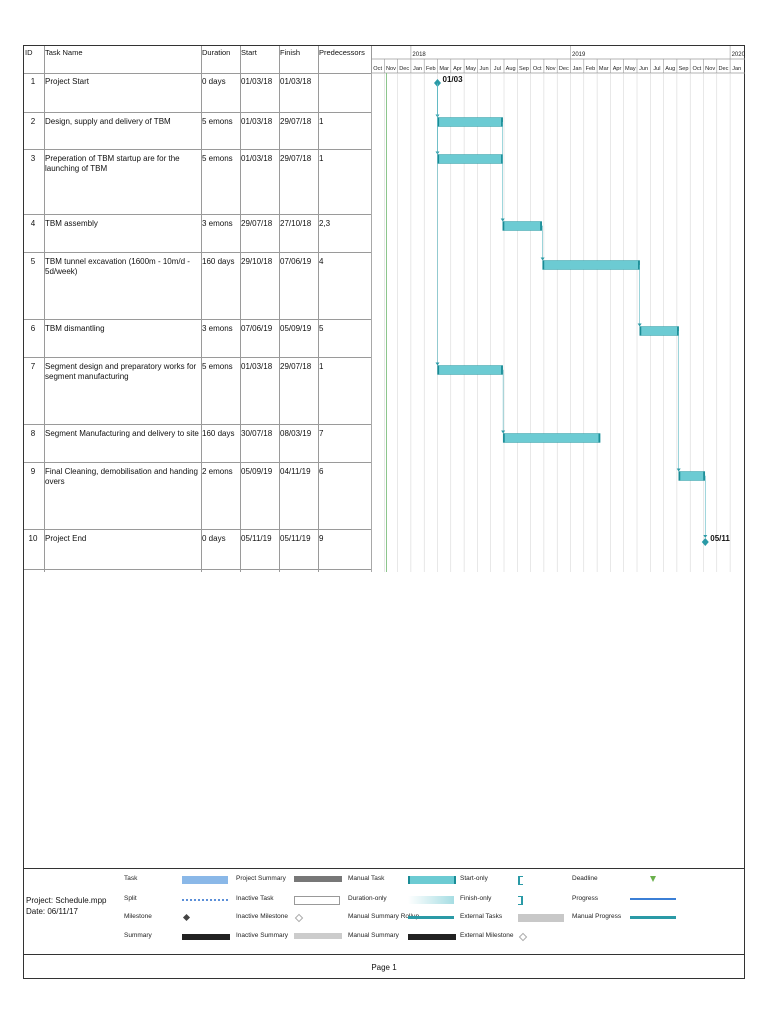 This screenshot has width=768, height=1024. Describe the element at coordinates (249, 52) in the screenshot. I see `col-header-start: Start` at that location.